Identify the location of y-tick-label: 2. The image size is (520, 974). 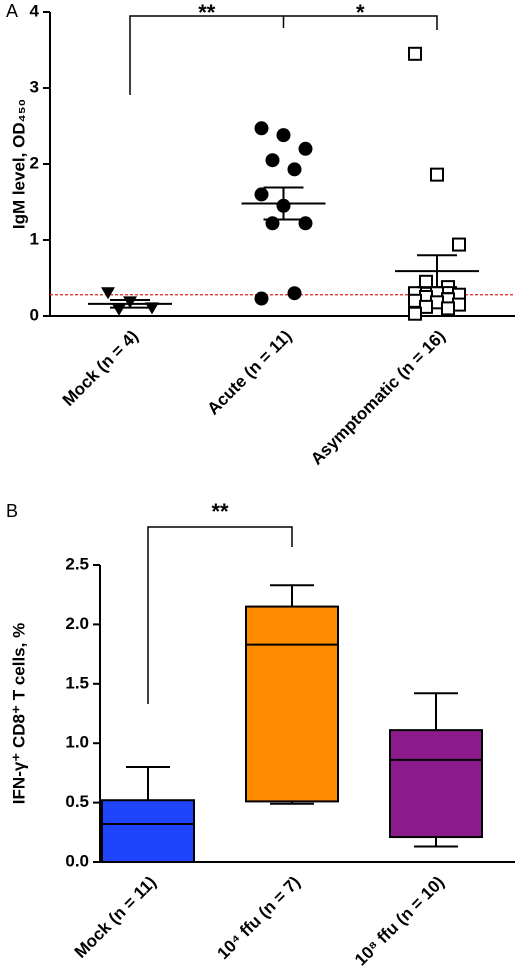
(34, 162).